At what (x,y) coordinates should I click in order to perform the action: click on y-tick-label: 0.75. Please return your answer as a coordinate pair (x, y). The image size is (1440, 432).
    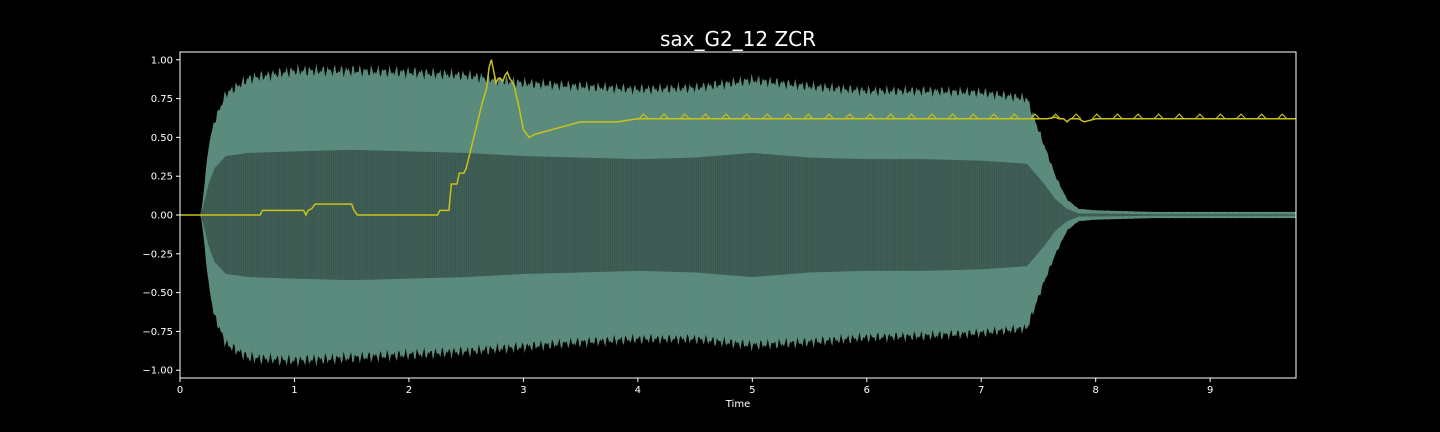
    Looking at the image, I should click on (162, 99).